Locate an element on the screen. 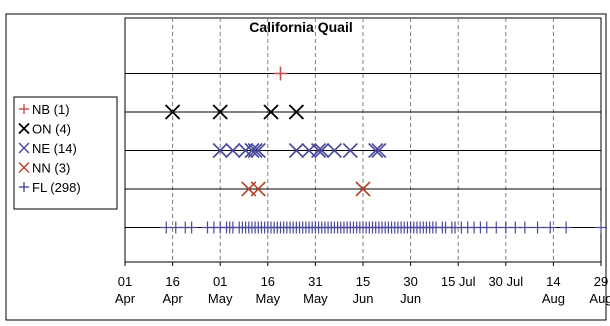  x-tick-label-day: 30 Jul is located at coordinates (505, 281).